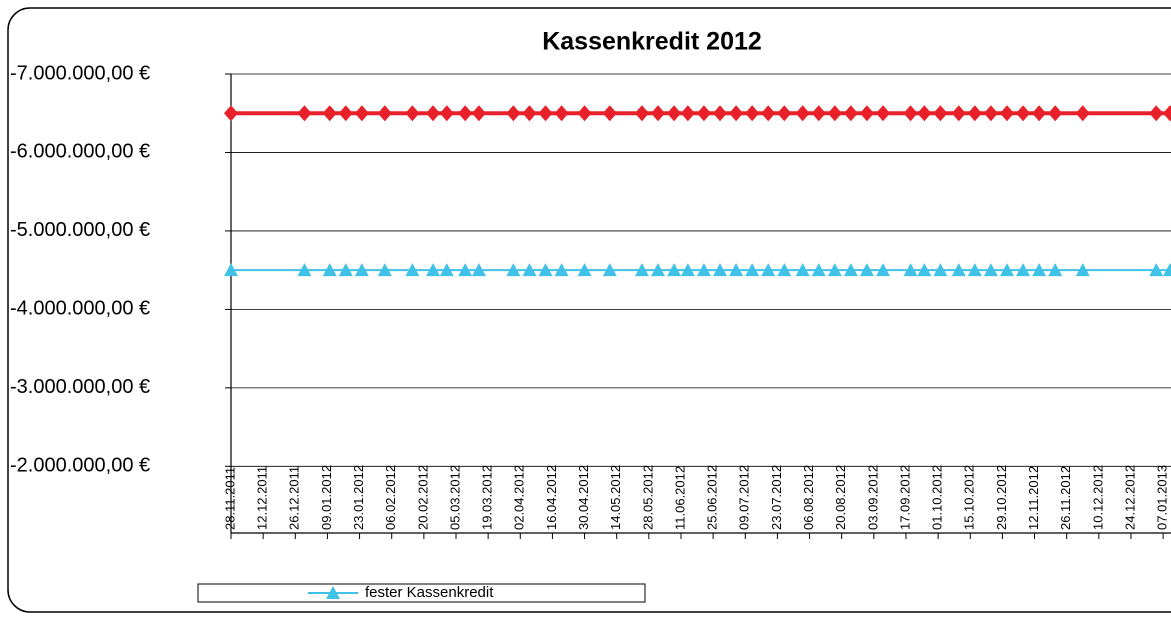 The height and width of the screenshot is (620, 1171). I want to click on x-tick-label: 11.06.2012, so click(679, 498).